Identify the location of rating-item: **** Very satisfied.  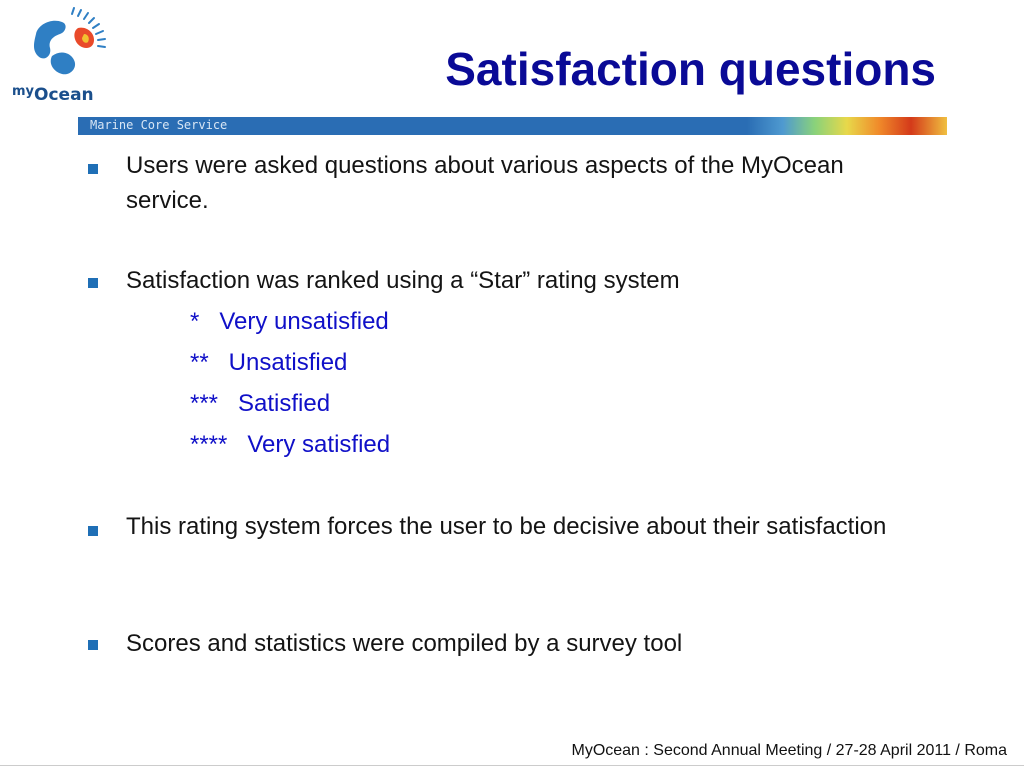
(290, 444).